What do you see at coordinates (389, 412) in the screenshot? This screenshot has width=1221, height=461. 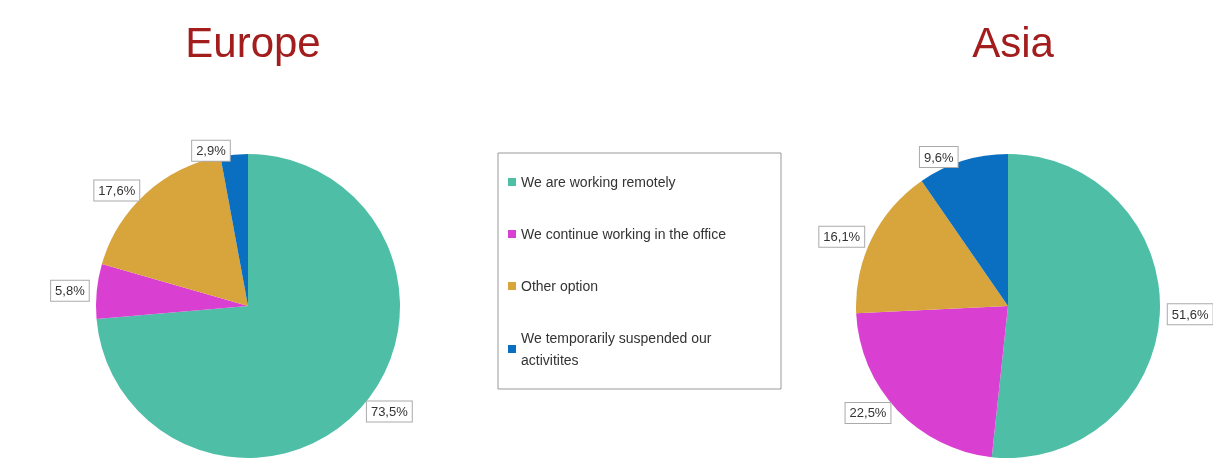 I see `data-label: 73,5%` at bounding box center [389, 412].